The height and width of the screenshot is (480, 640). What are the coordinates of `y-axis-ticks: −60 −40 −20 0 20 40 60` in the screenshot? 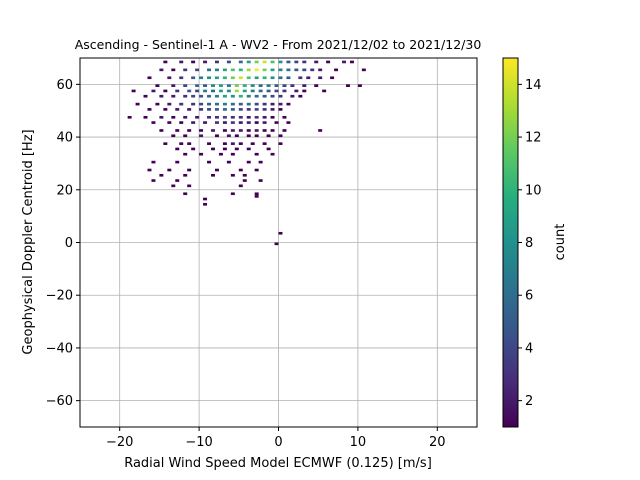 It's located at (63, 243).